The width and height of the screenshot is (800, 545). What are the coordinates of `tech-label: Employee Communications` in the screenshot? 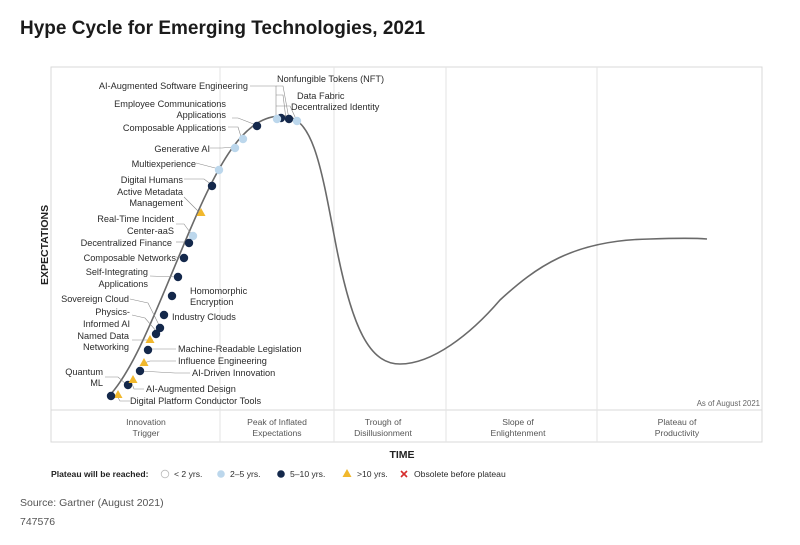 It's located at (170, 104).